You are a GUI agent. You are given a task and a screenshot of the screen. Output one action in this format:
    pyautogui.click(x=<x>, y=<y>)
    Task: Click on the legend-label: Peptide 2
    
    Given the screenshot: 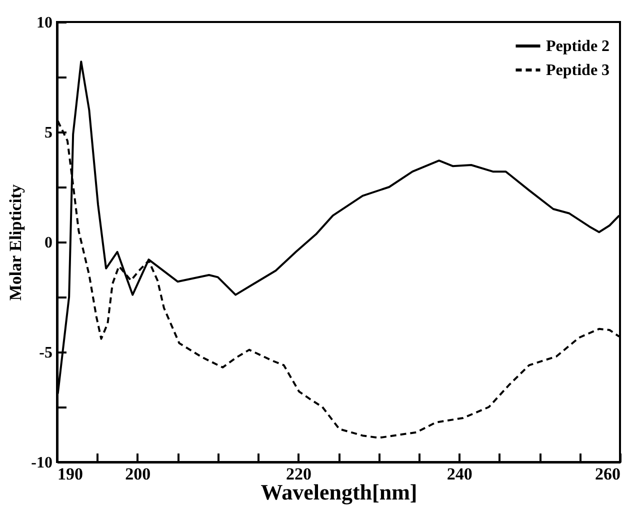 What is the action you would take?
    pyautogui.click(x=578, y=46)
    